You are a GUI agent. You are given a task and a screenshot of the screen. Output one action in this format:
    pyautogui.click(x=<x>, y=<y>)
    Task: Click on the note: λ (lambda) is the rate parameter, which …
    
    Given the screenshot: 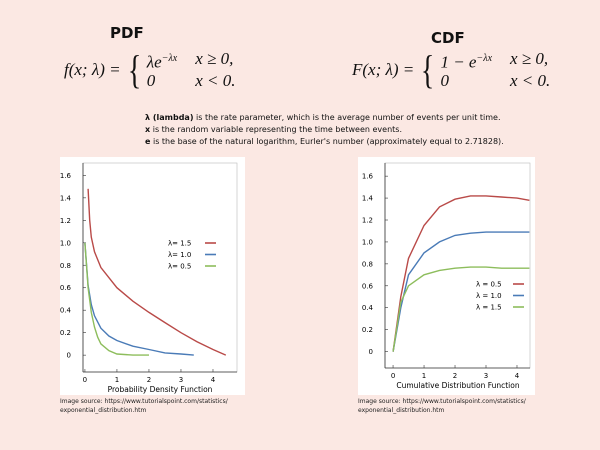 What is the action you would take?
    pyautogui.click(x=324, y=118)
    